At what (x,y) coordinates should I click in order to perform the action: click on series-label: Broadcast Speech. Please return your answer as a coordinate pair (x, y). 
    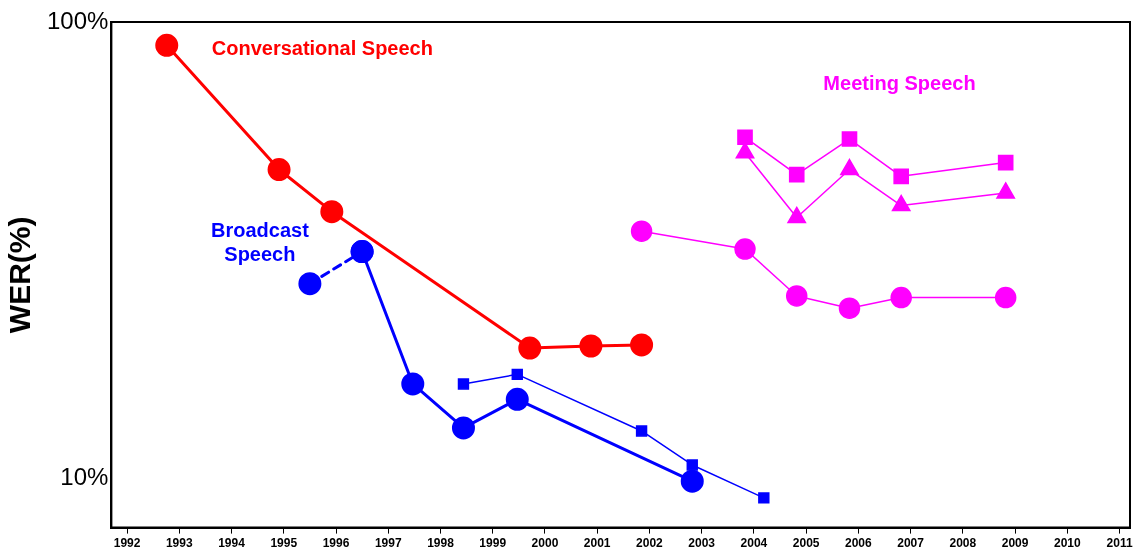
    Looking at the image, I should click on (260, 242).